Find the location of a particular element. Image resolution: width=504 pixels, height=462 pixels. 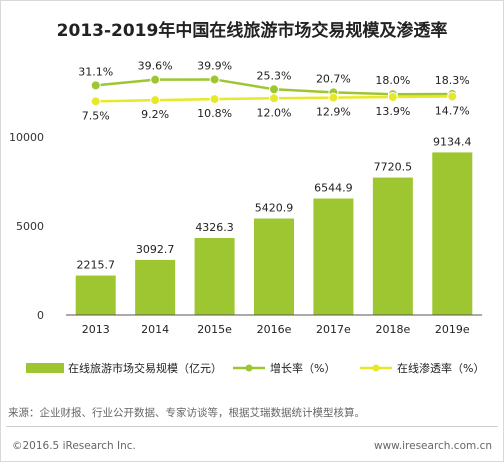

bar-value-label: 5420.9 is located at coordinates (274, 208).